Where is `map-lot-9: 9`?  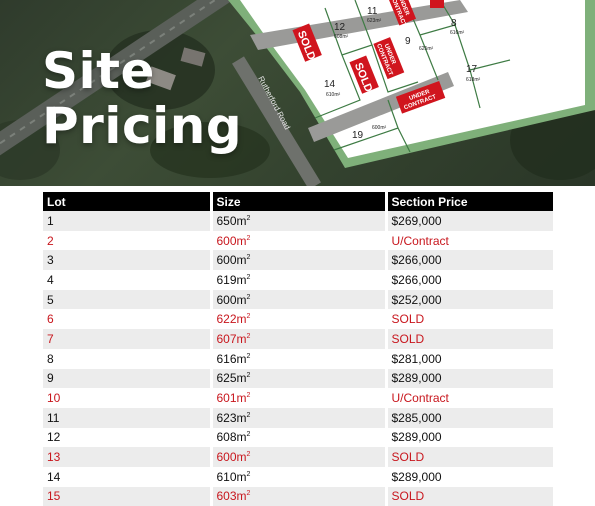
map-lot-9: 9 is located at coordinates (408, 41).